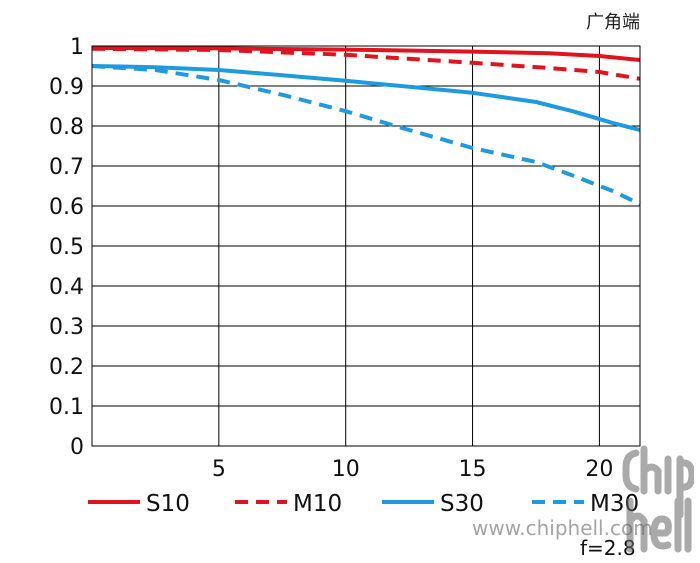  I want to click on watermark-logo, so click(658, 499).